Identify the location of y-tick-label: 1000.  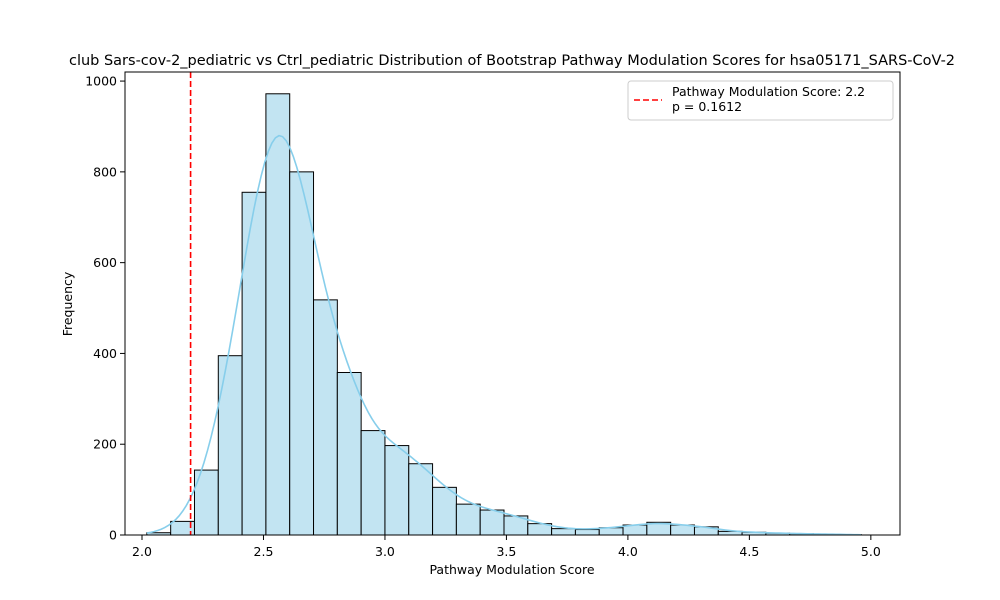
(101, 81).